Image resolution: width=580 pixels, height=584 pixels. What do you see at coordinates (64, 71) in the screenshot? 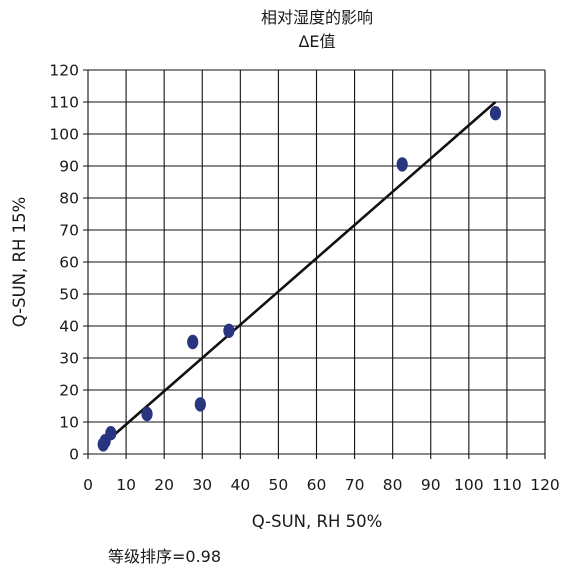
I see `y-tick-label: 120` at bounding box center [64, 71].